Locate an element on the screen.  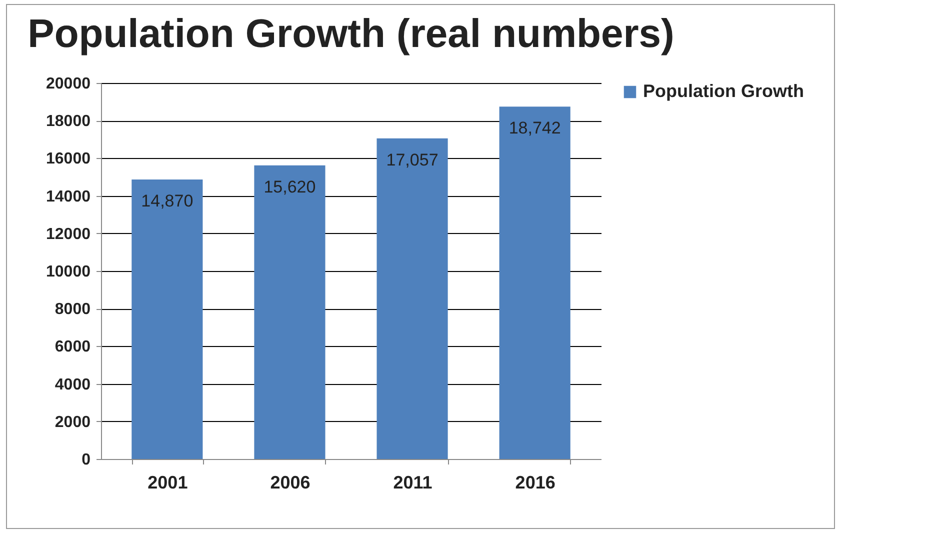
x-tick-label: 2016 is located at coordinates (535, 482).